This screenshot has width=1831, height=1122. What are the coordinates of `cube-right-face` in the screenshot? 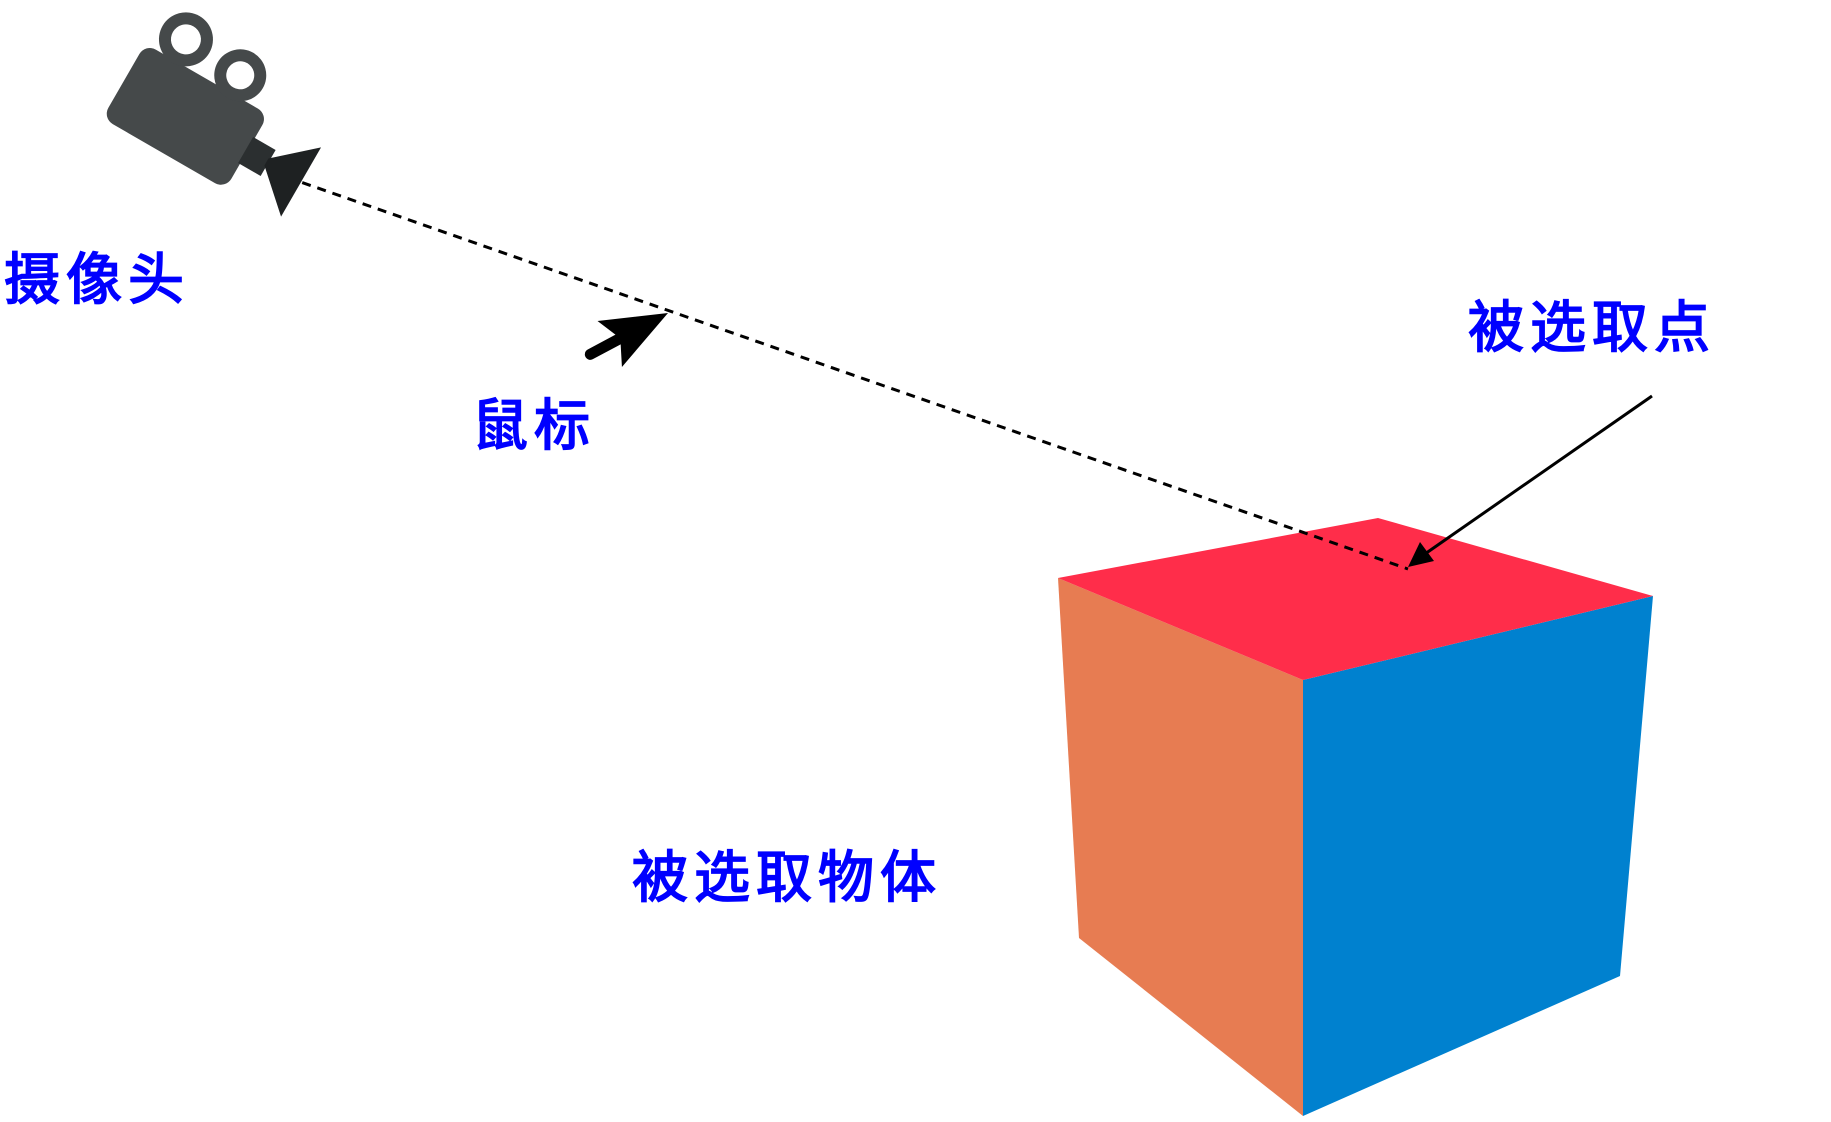 It's located at (1478, 856).